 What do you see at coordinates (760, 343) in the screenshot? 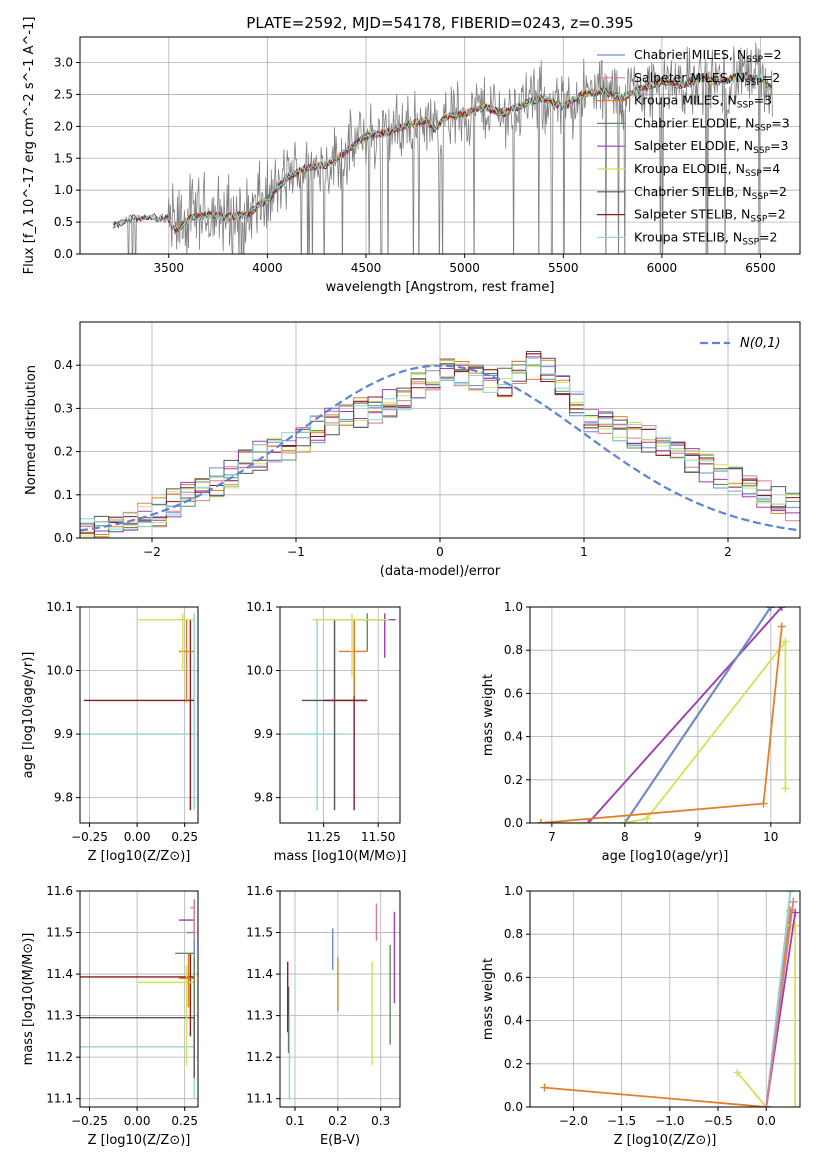
I see `legend-label-normal: N(0,1)` at bounding box center [760, 343].